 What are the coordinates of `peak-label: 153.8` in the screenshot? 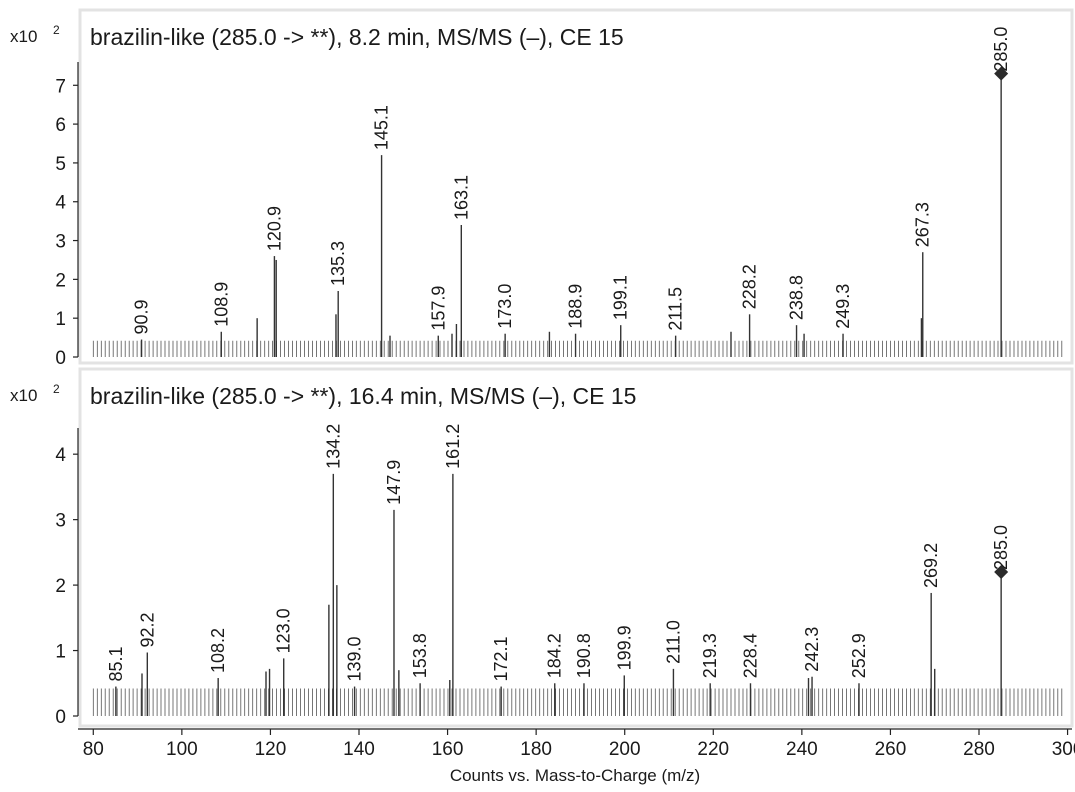 It's located at (420, 655).